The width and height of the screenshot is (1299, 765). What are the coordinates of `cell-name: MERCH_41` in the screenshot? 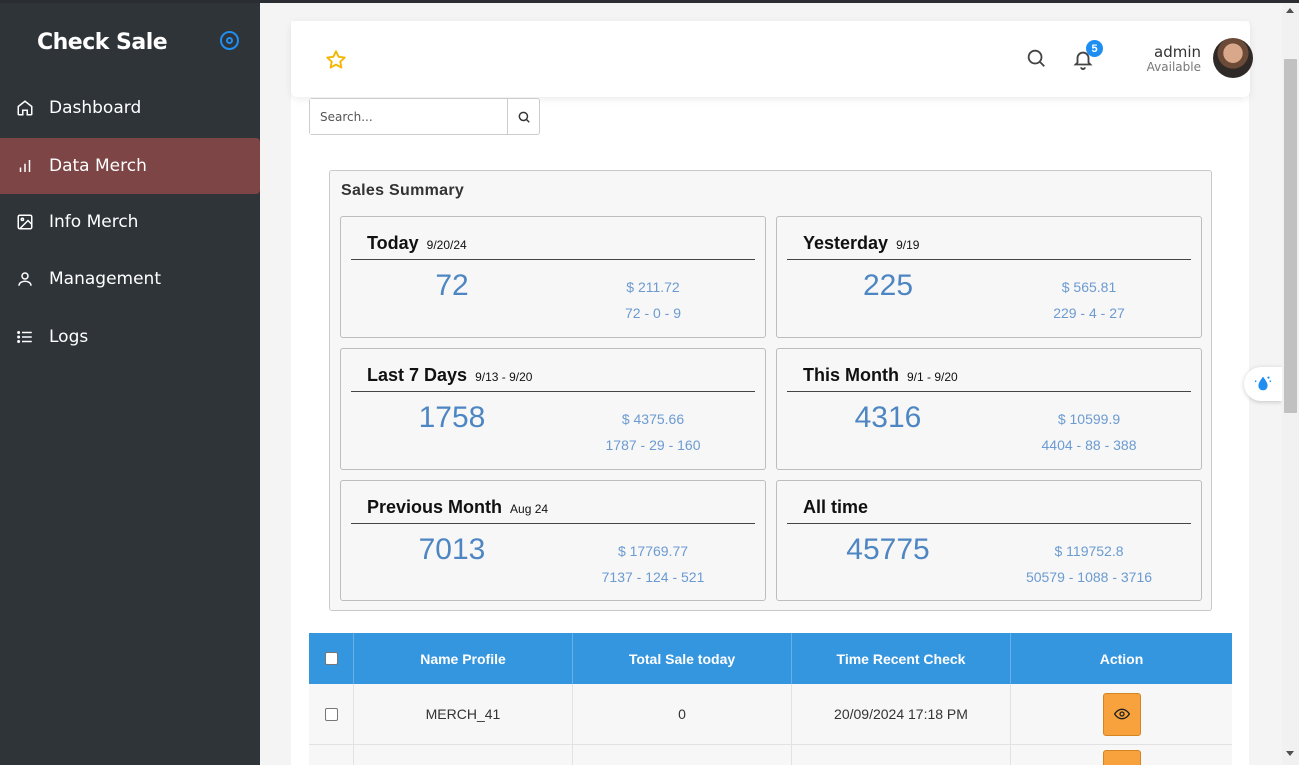 It's located at (463, 714).